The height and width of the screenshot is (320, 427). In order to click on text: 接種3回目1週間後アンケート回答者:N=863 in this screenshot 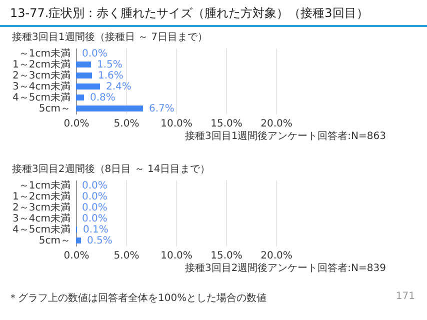, I will do `click(285, 136)`.